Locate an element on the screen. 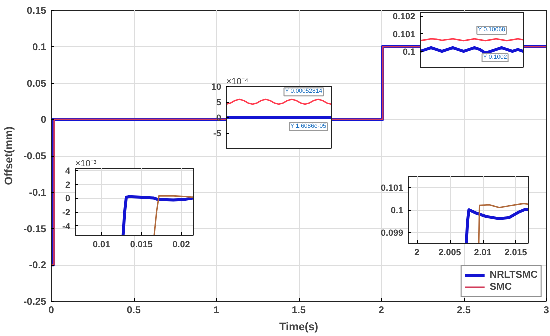  y-tick-label: 4 is located at coordinates (68, 171).